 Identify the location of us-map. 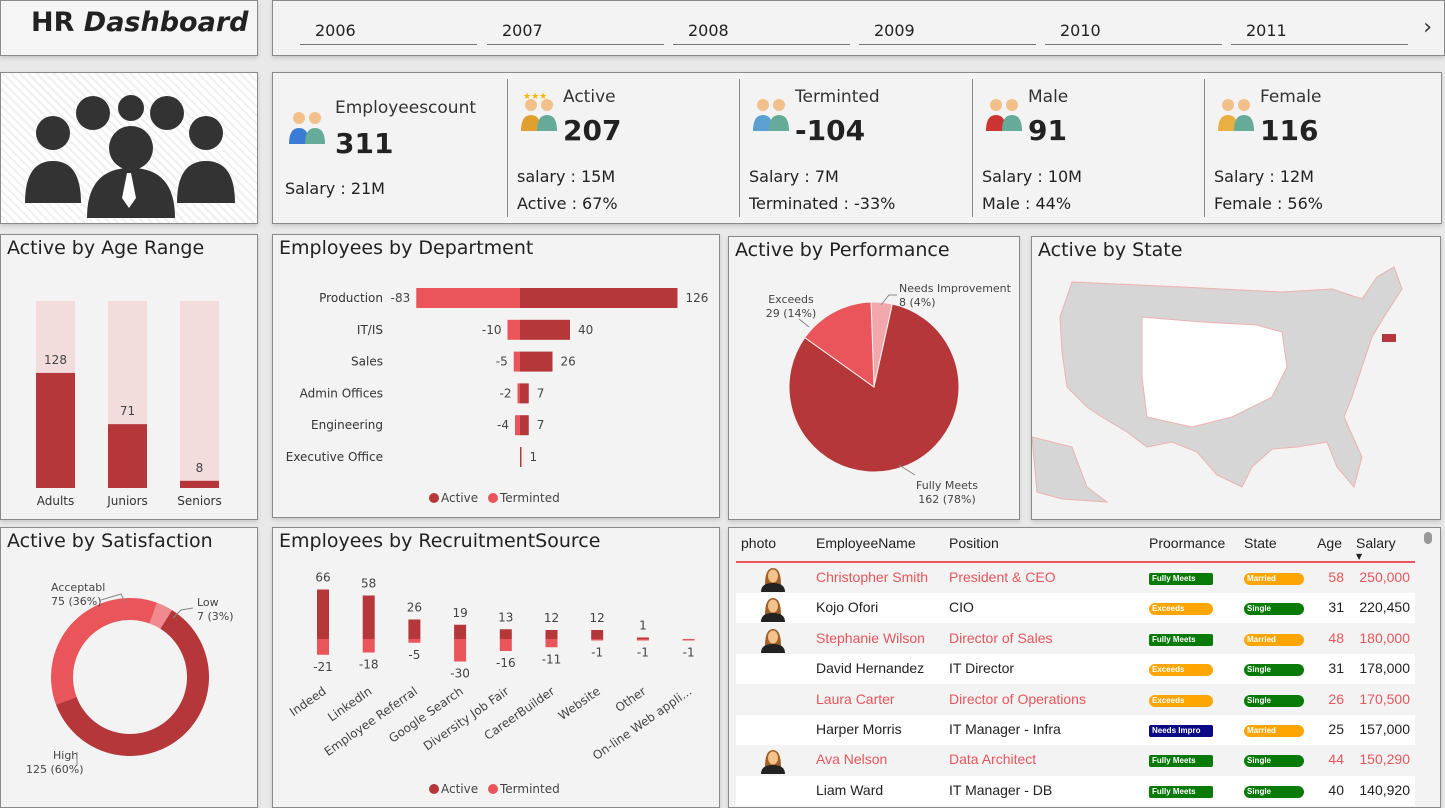
(1236, 378).